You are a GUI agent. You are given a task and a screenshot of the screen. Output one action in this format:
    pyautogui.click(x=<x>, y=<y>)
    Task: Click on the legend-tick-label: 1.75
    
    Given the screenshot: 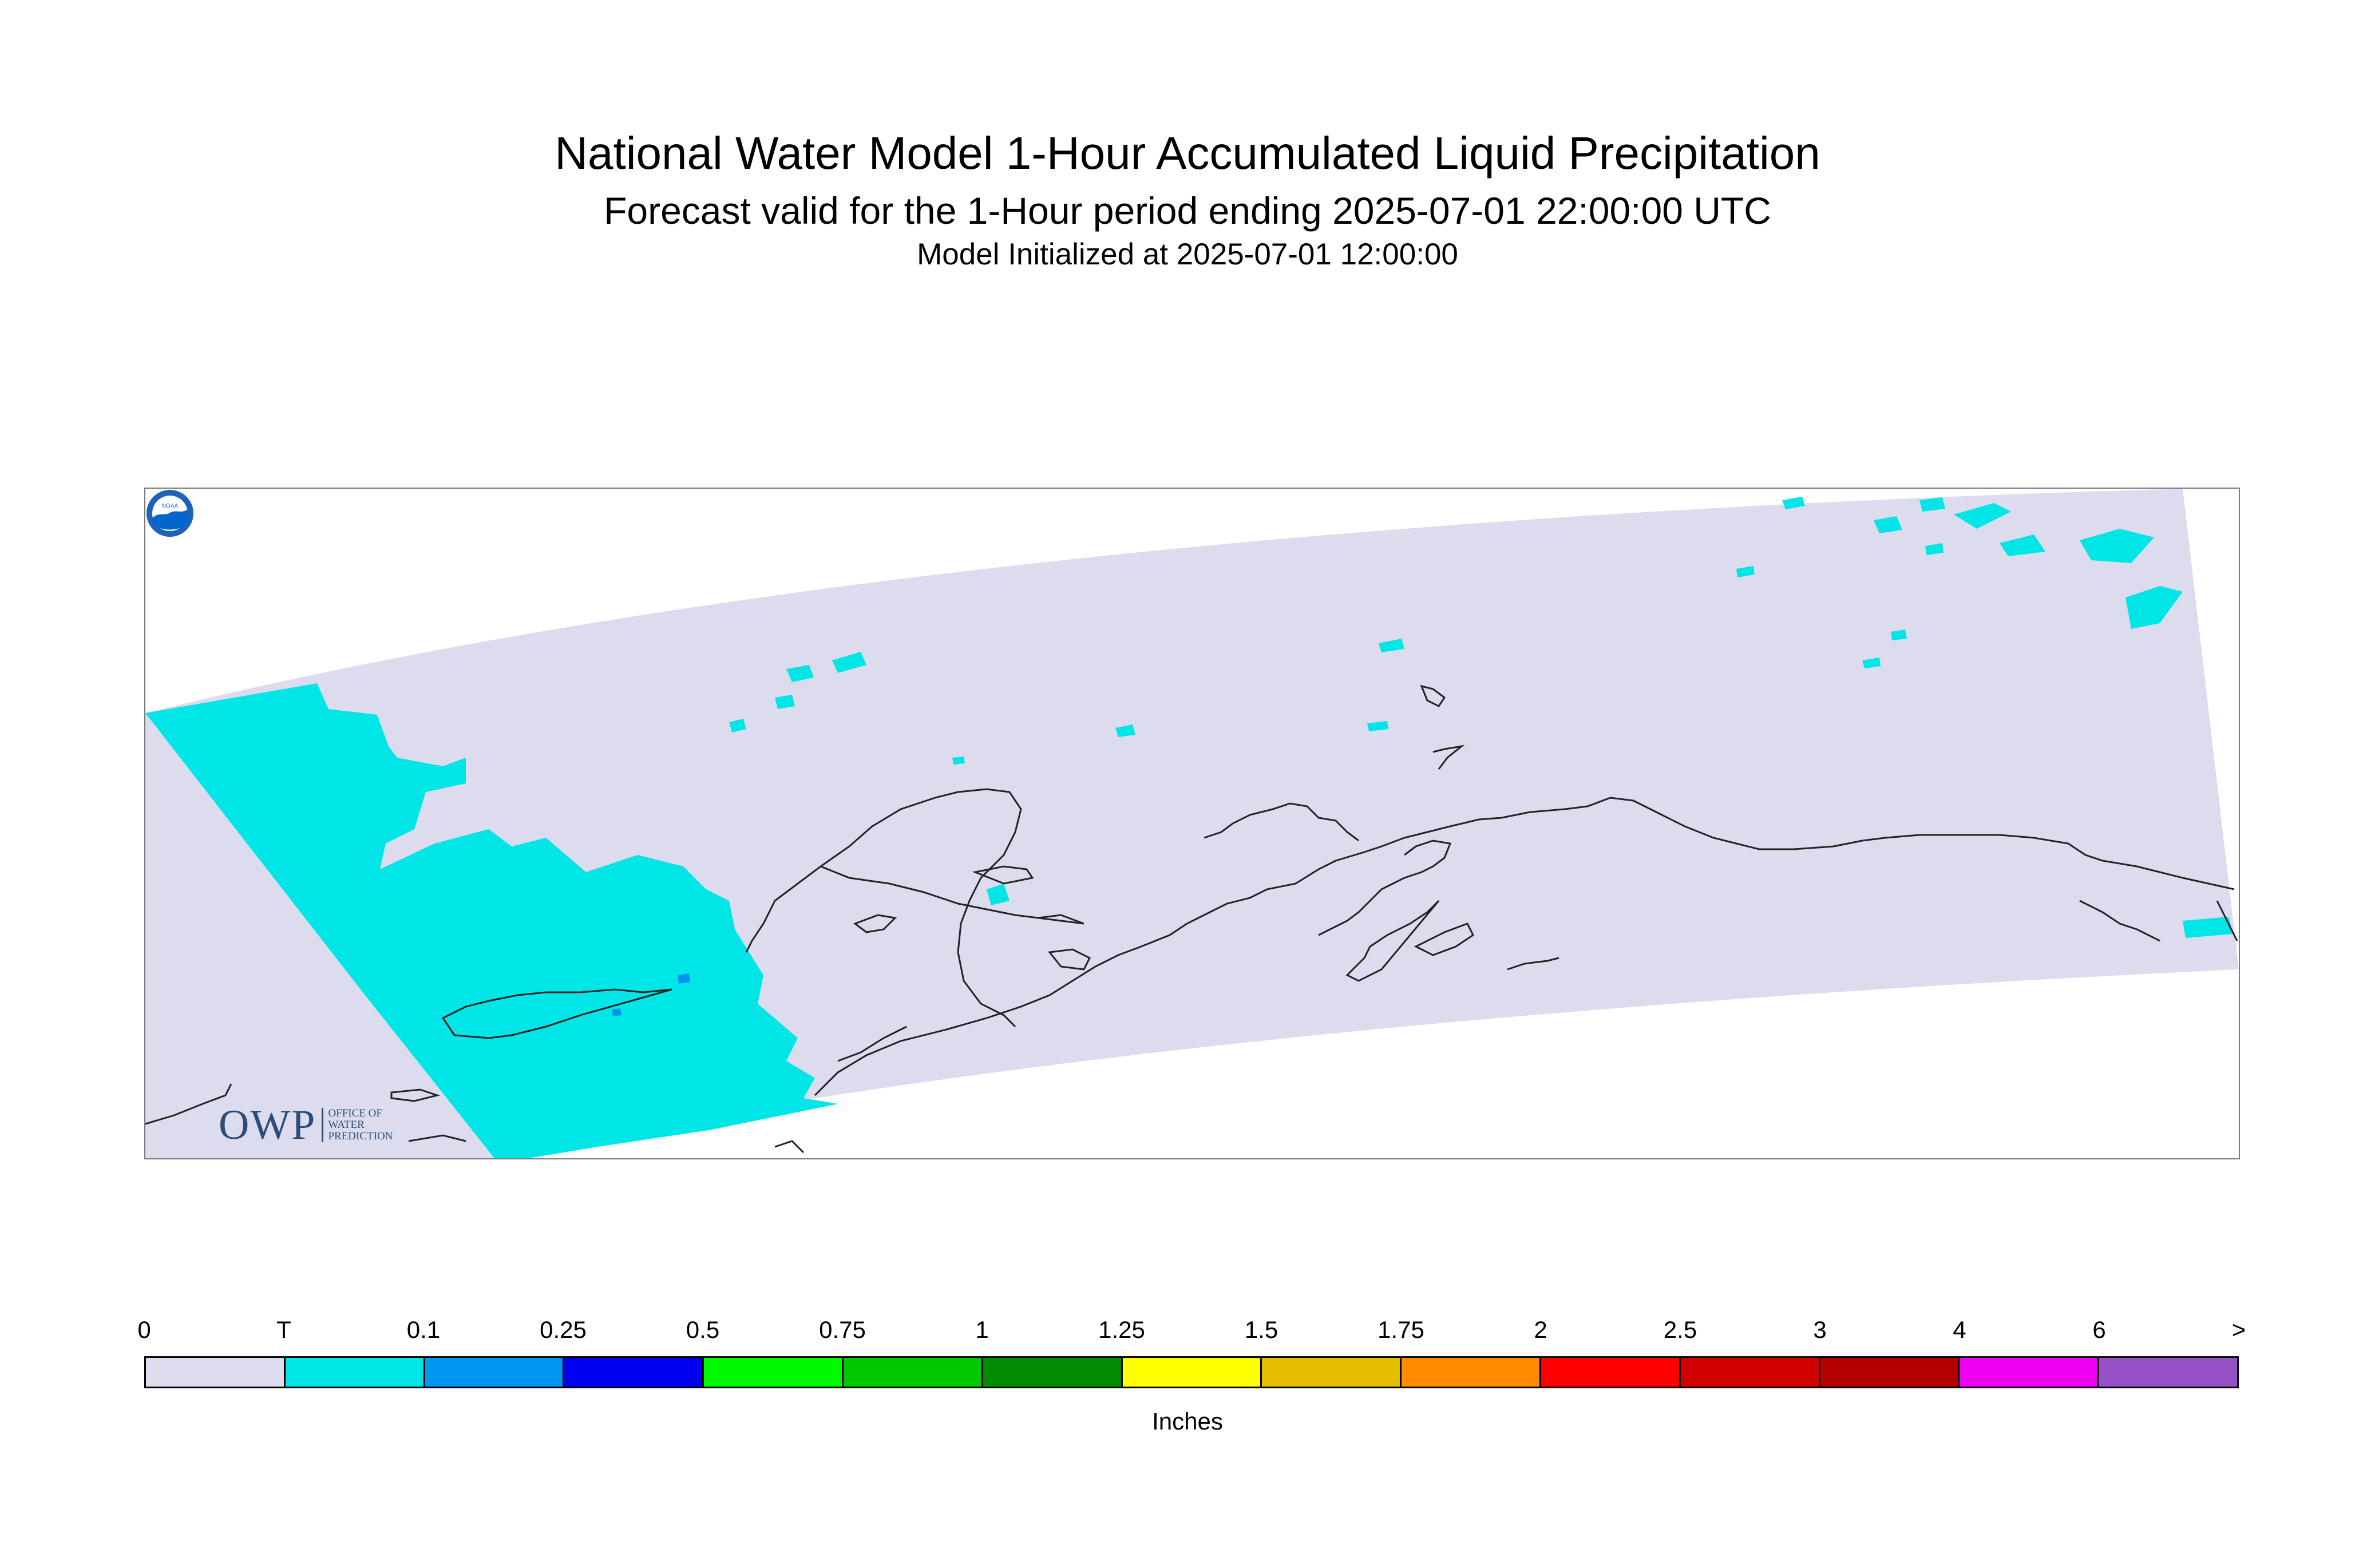 What is the action you would take?
    pyautogui.click(x=1401, y=1329)
    